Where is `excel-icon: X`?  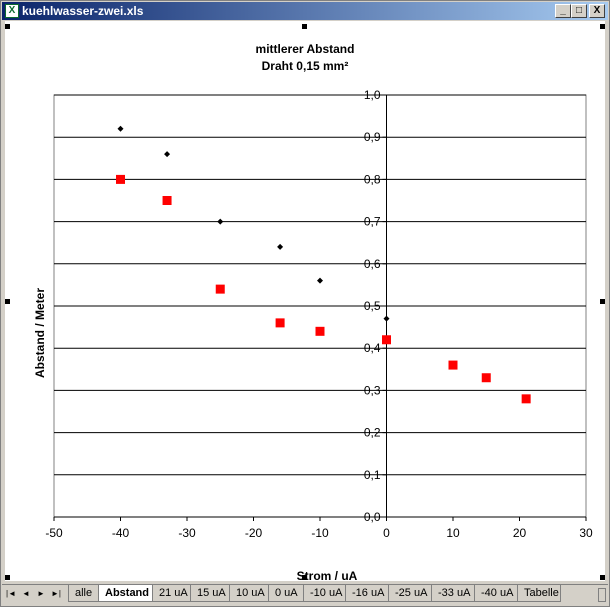 excel-icon: X is located at coordinates (12, 11).